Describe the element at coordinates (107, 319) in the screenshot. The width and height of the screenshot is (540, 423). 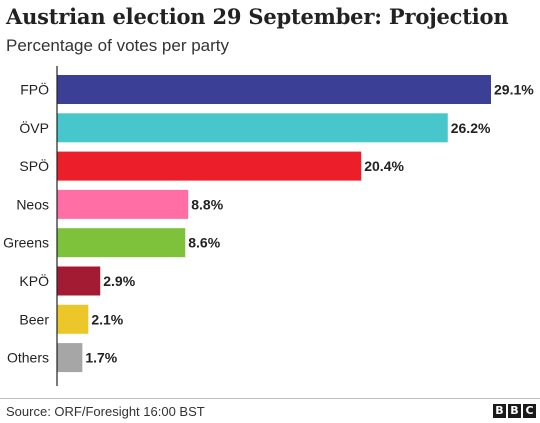
I see `value-label-beer: 2.1%` at that location.